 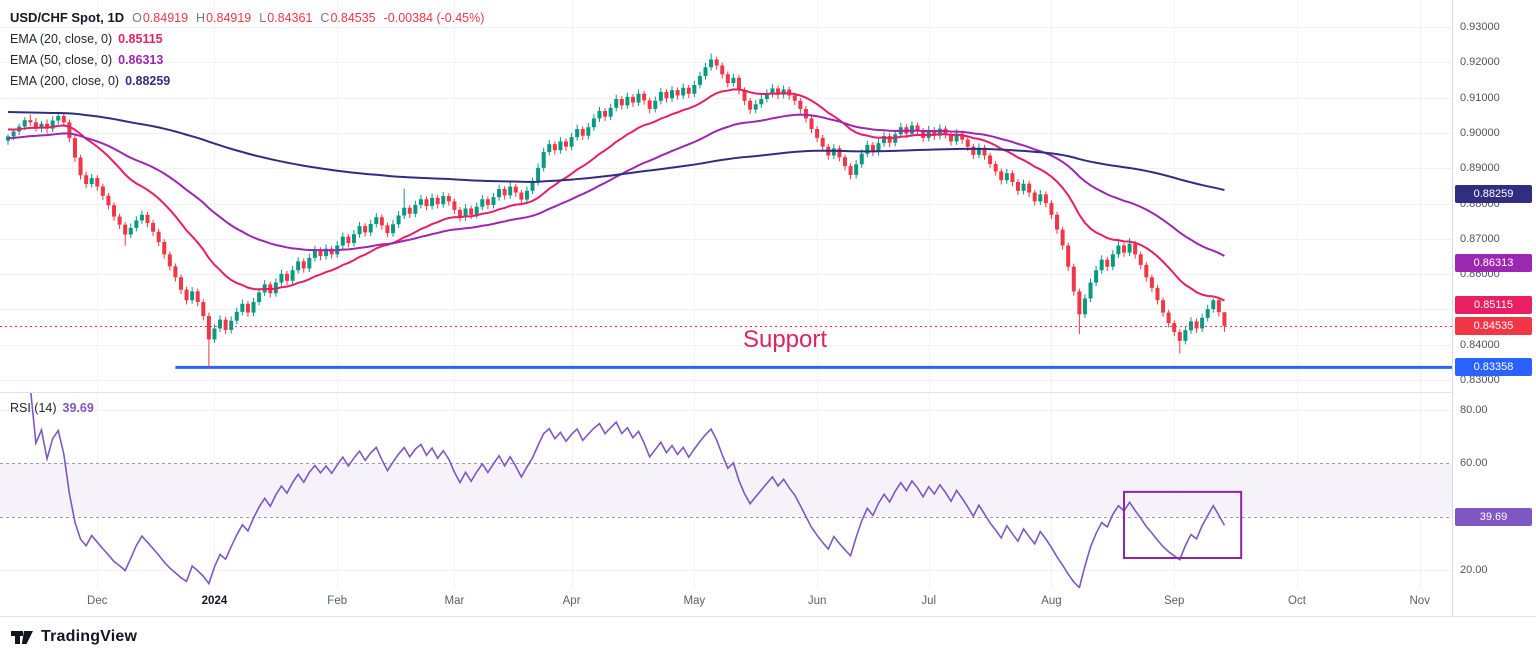 What do you see at coordinates (1474, 463) in the screenshot?
I see `rsi-tick-label: 60.00` at bounding box center [1474, 463].